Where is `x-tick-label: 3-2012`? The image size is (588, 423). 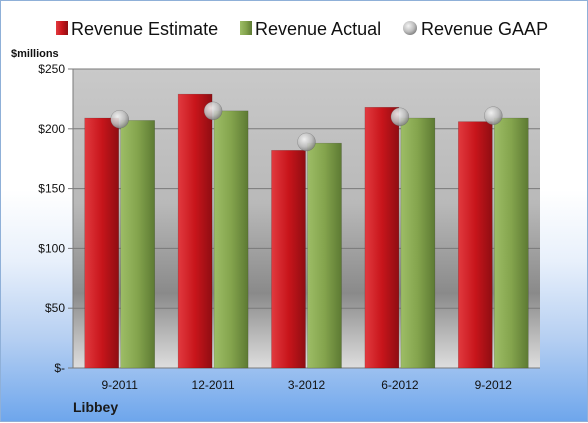
x-tick-label: 3-2012 is located at coordinates (307, 385).